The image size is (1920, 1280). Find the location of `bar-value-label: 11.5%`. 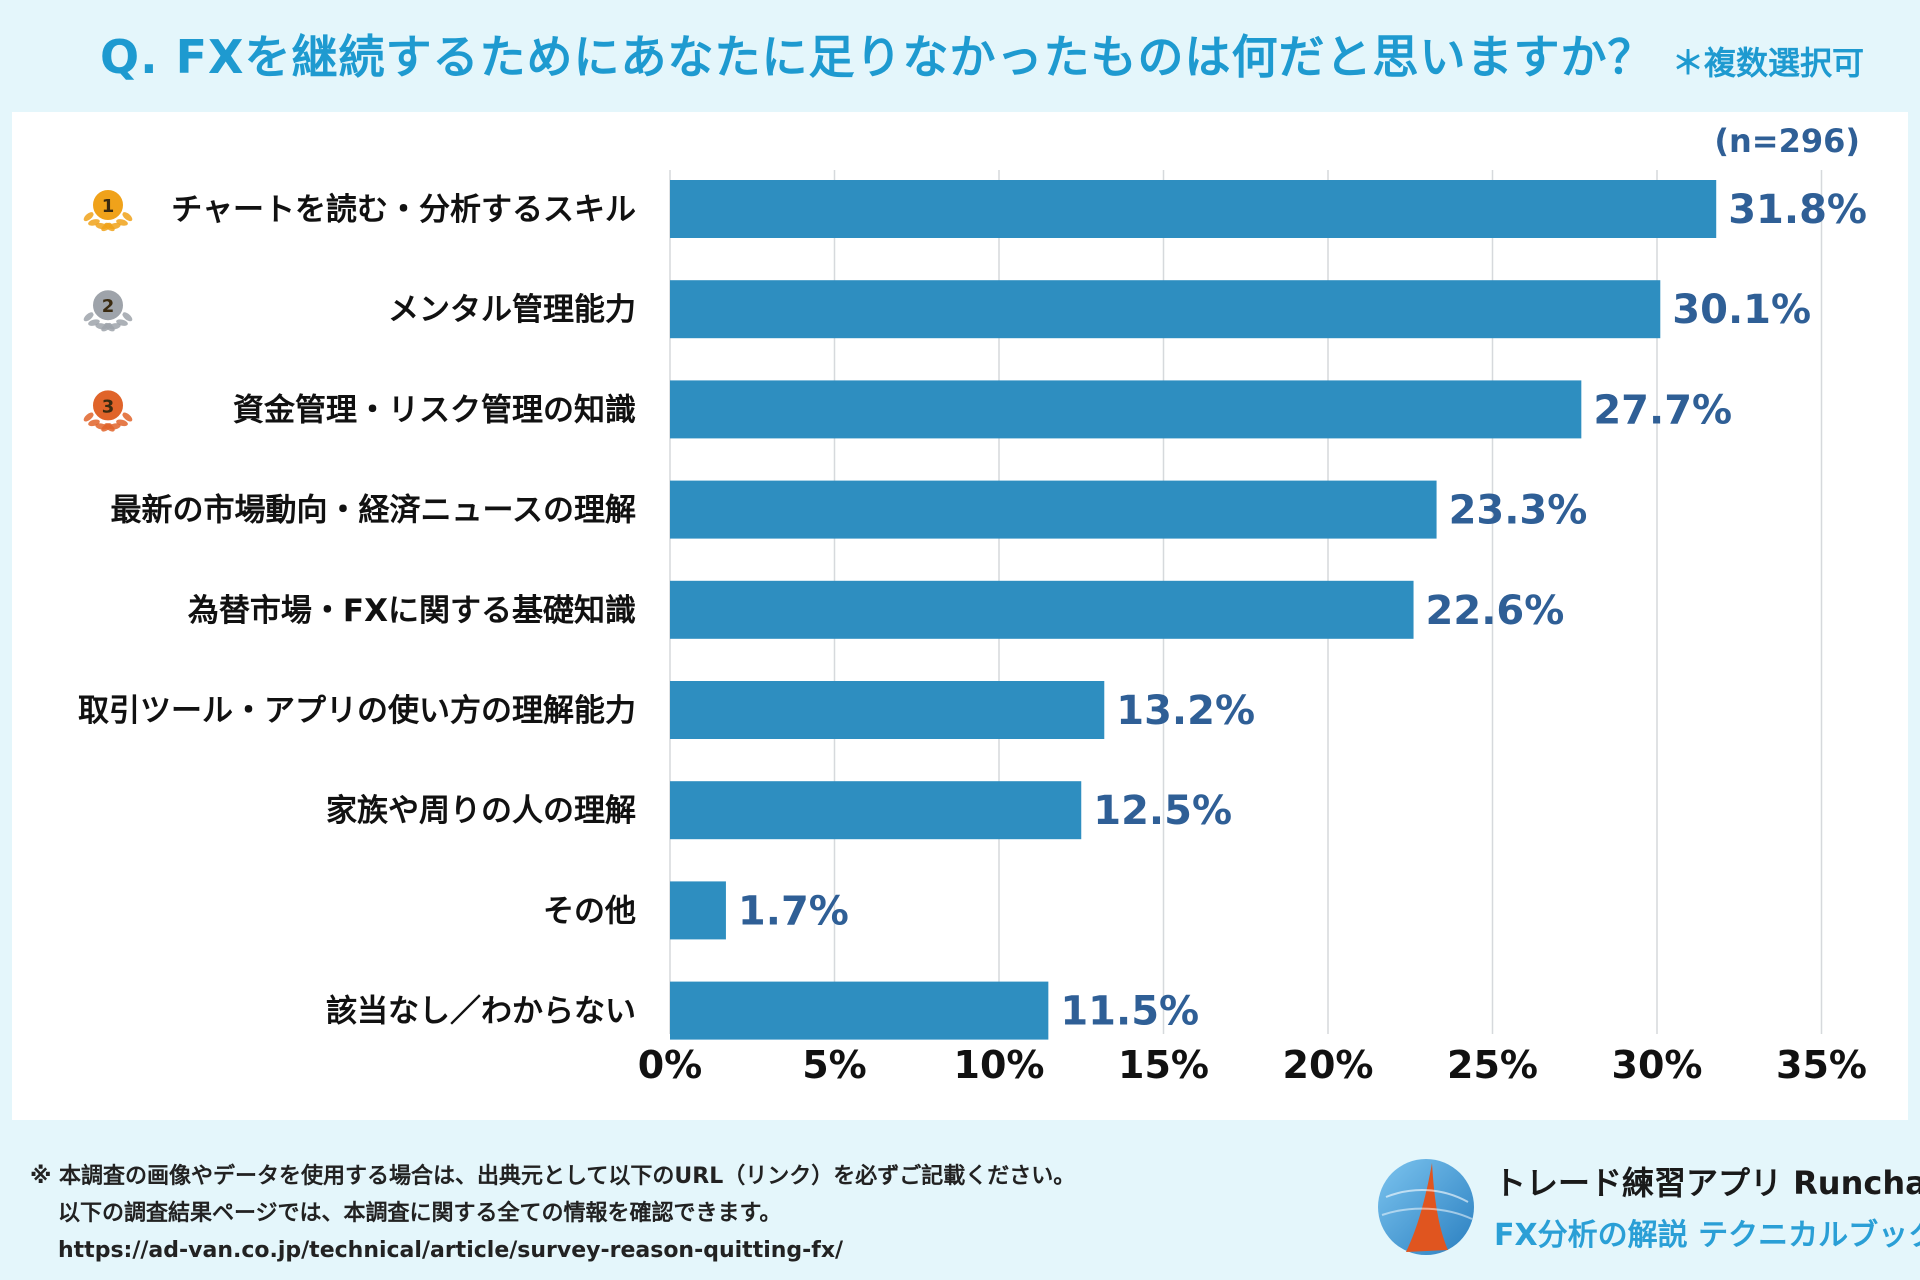

bar-value-label: 11.5% is located at coordinates (1129, 1012).